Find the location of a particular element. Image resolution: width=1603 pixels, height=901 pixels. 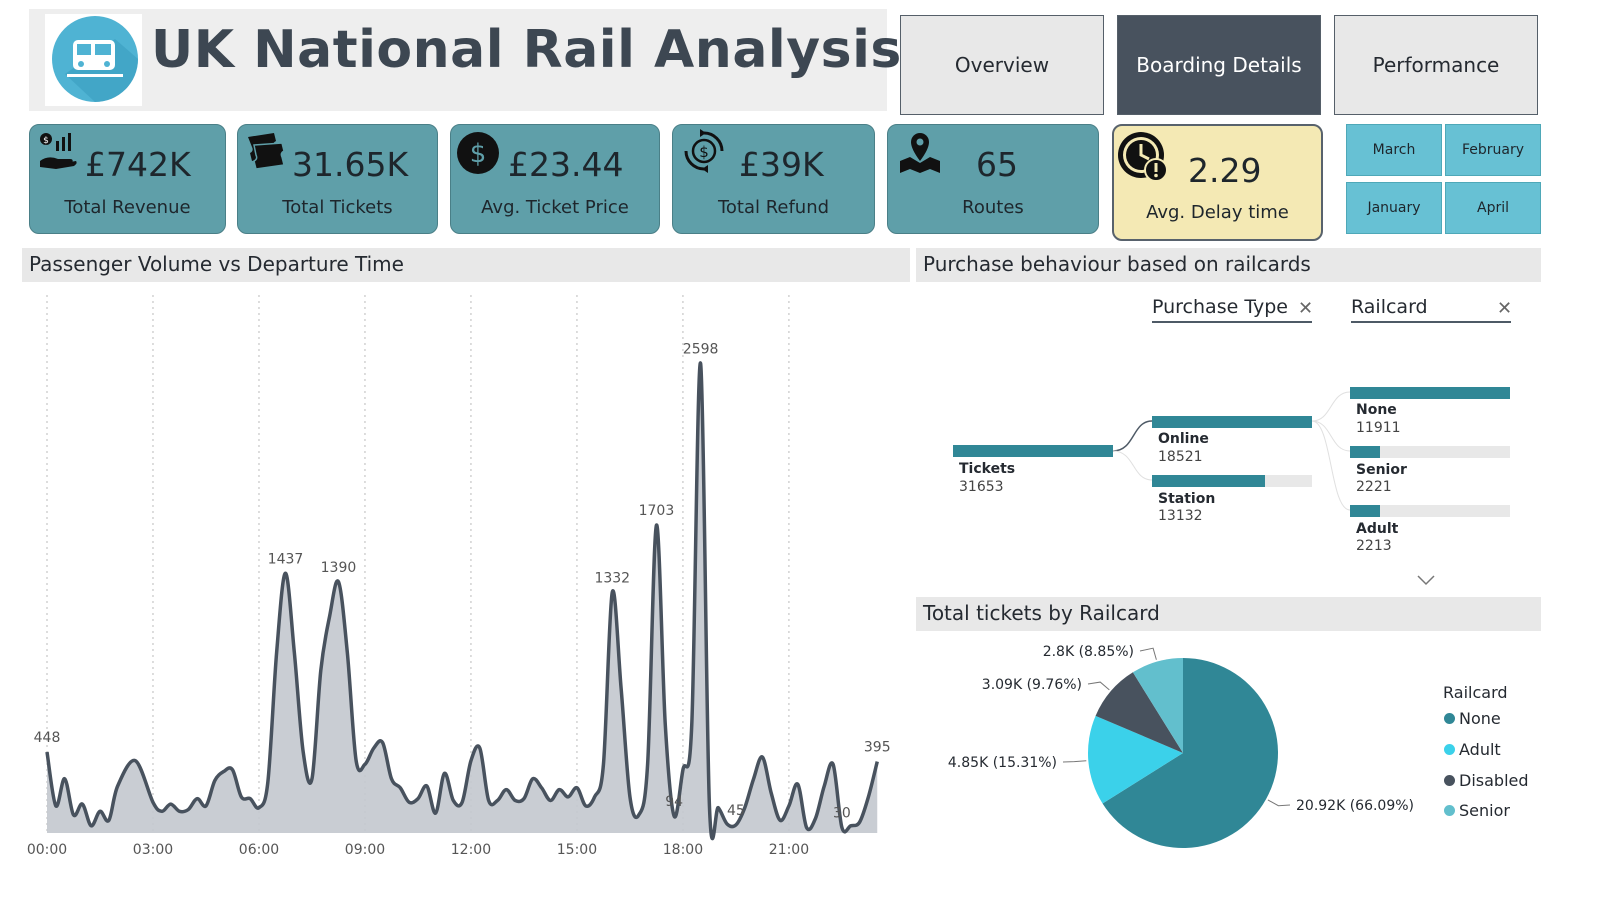

decomp-node-station-value: 13132 is located at coordinates (1180, 516).